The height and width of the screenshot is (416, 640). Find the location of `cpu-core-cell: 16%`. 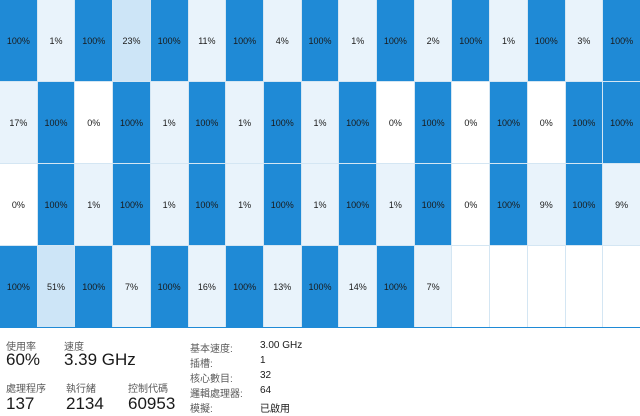

cpu-core-cell: 16% is located at coordinates (207, 286).